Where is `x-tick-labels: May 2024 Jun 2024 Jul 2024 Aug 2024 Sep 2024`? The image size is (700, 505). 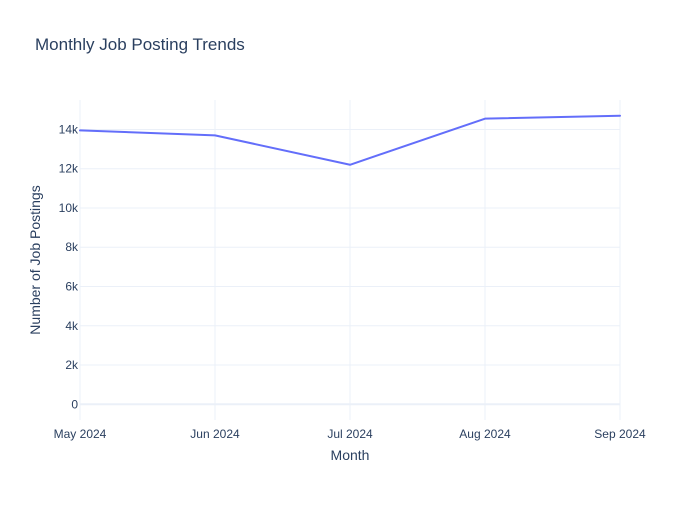 x-tick-labels: May 2024 Jun 2024 Jul 2024 Aug 2024 Sep 2024 is located at coordinates (350, 434).